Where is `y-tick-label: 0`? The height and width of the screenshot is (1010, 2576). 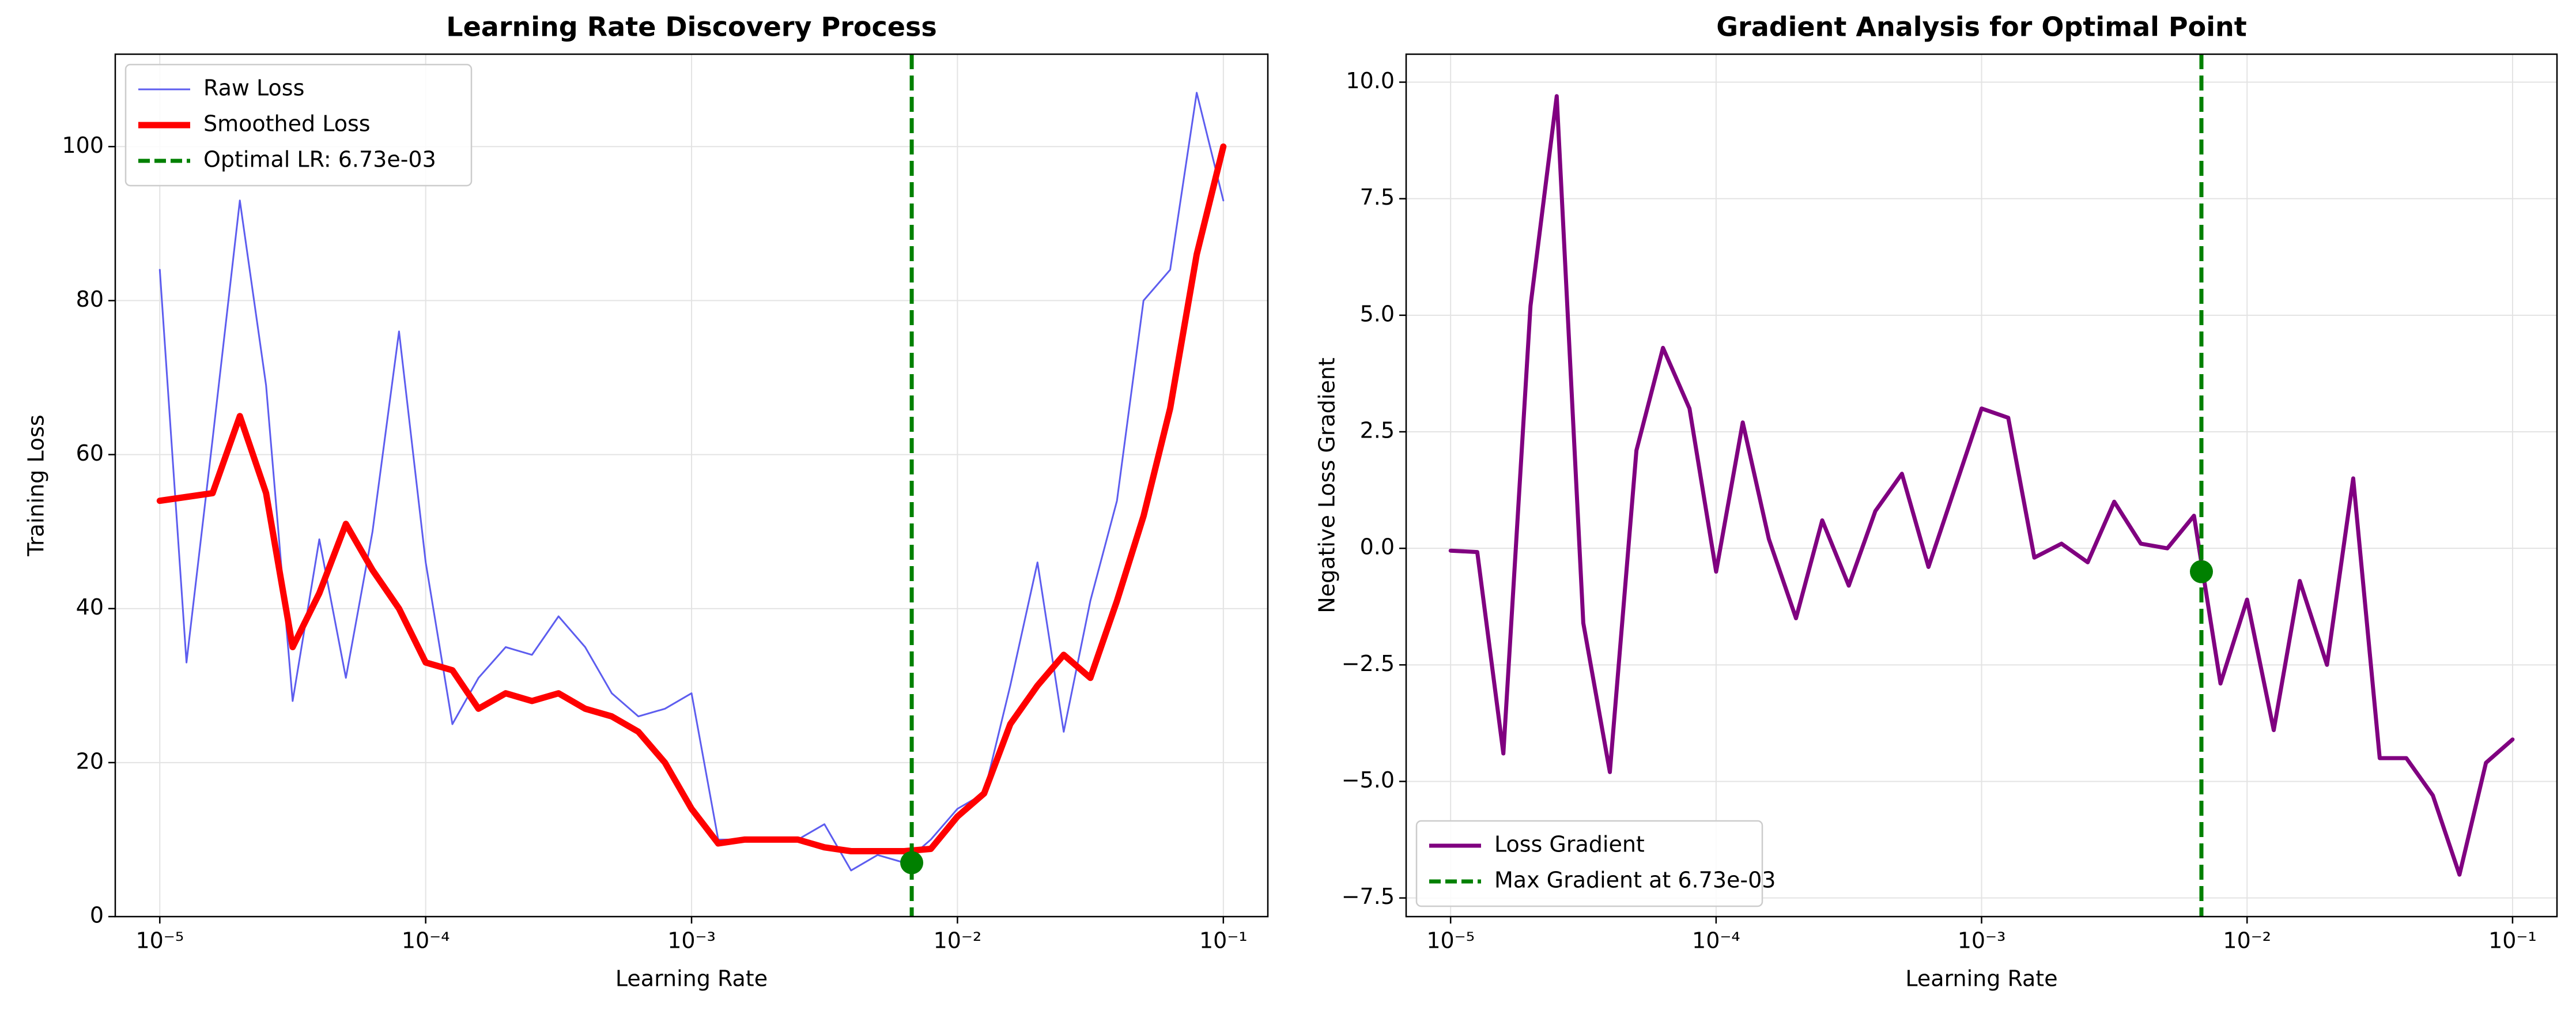 y-tick-label: 0 is located at coordinates (97, 915).